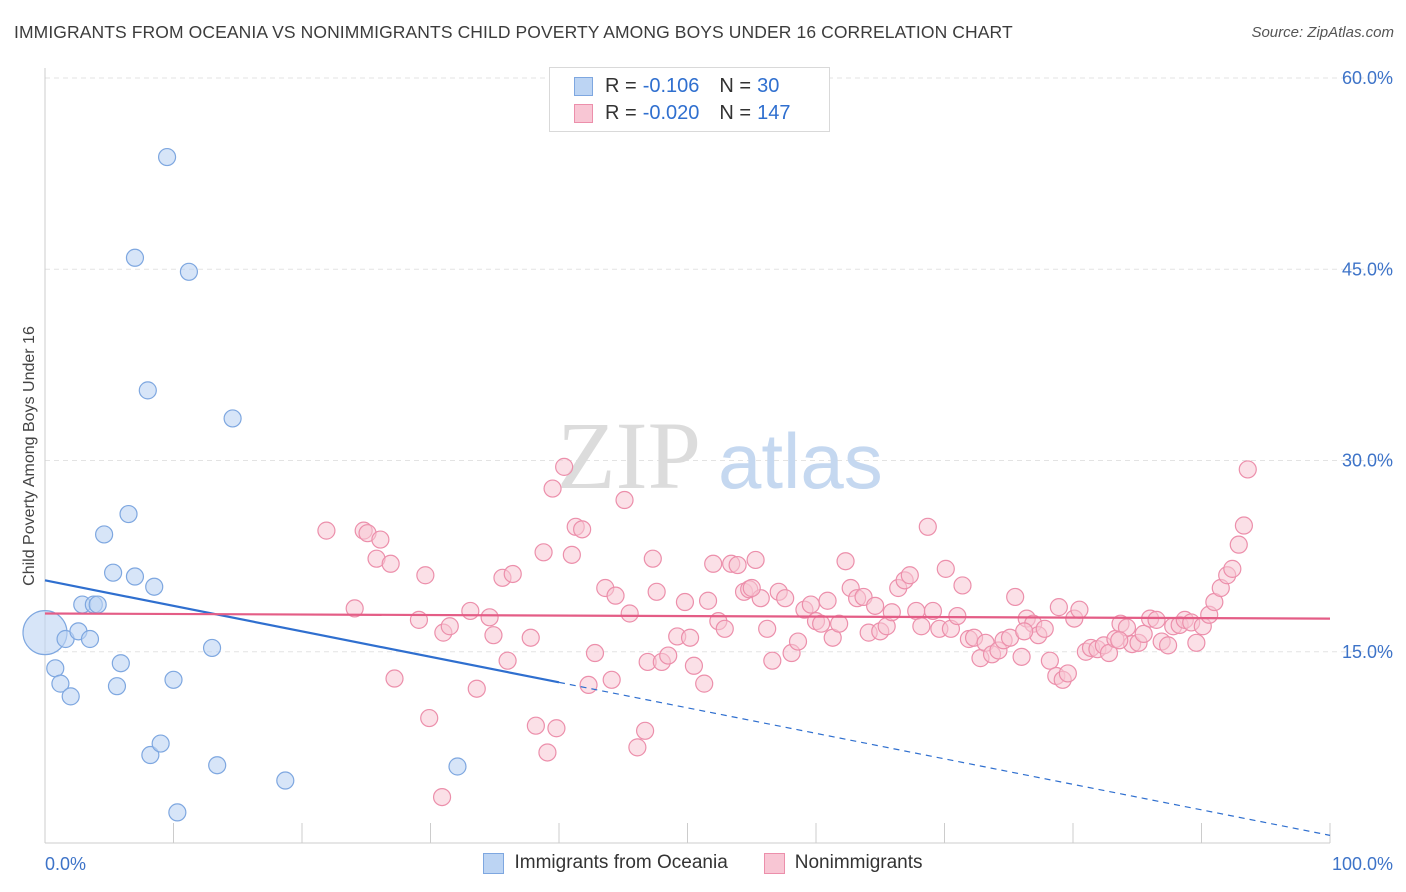  What do you see at coordinates (629, 455) in the screenshot?
I see `watermark-zip: ZIP` at bounding box center [629, 455].